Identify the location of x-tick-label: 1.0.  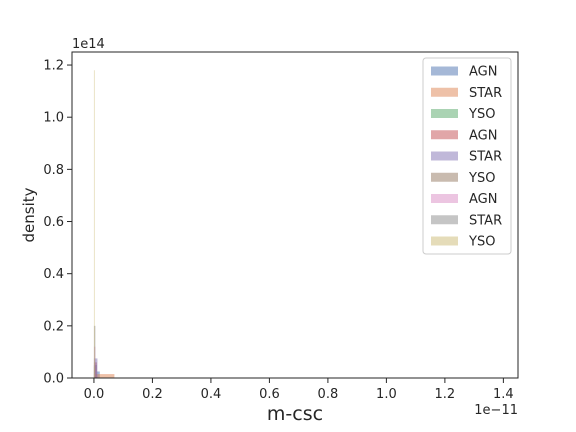
(386, 394).